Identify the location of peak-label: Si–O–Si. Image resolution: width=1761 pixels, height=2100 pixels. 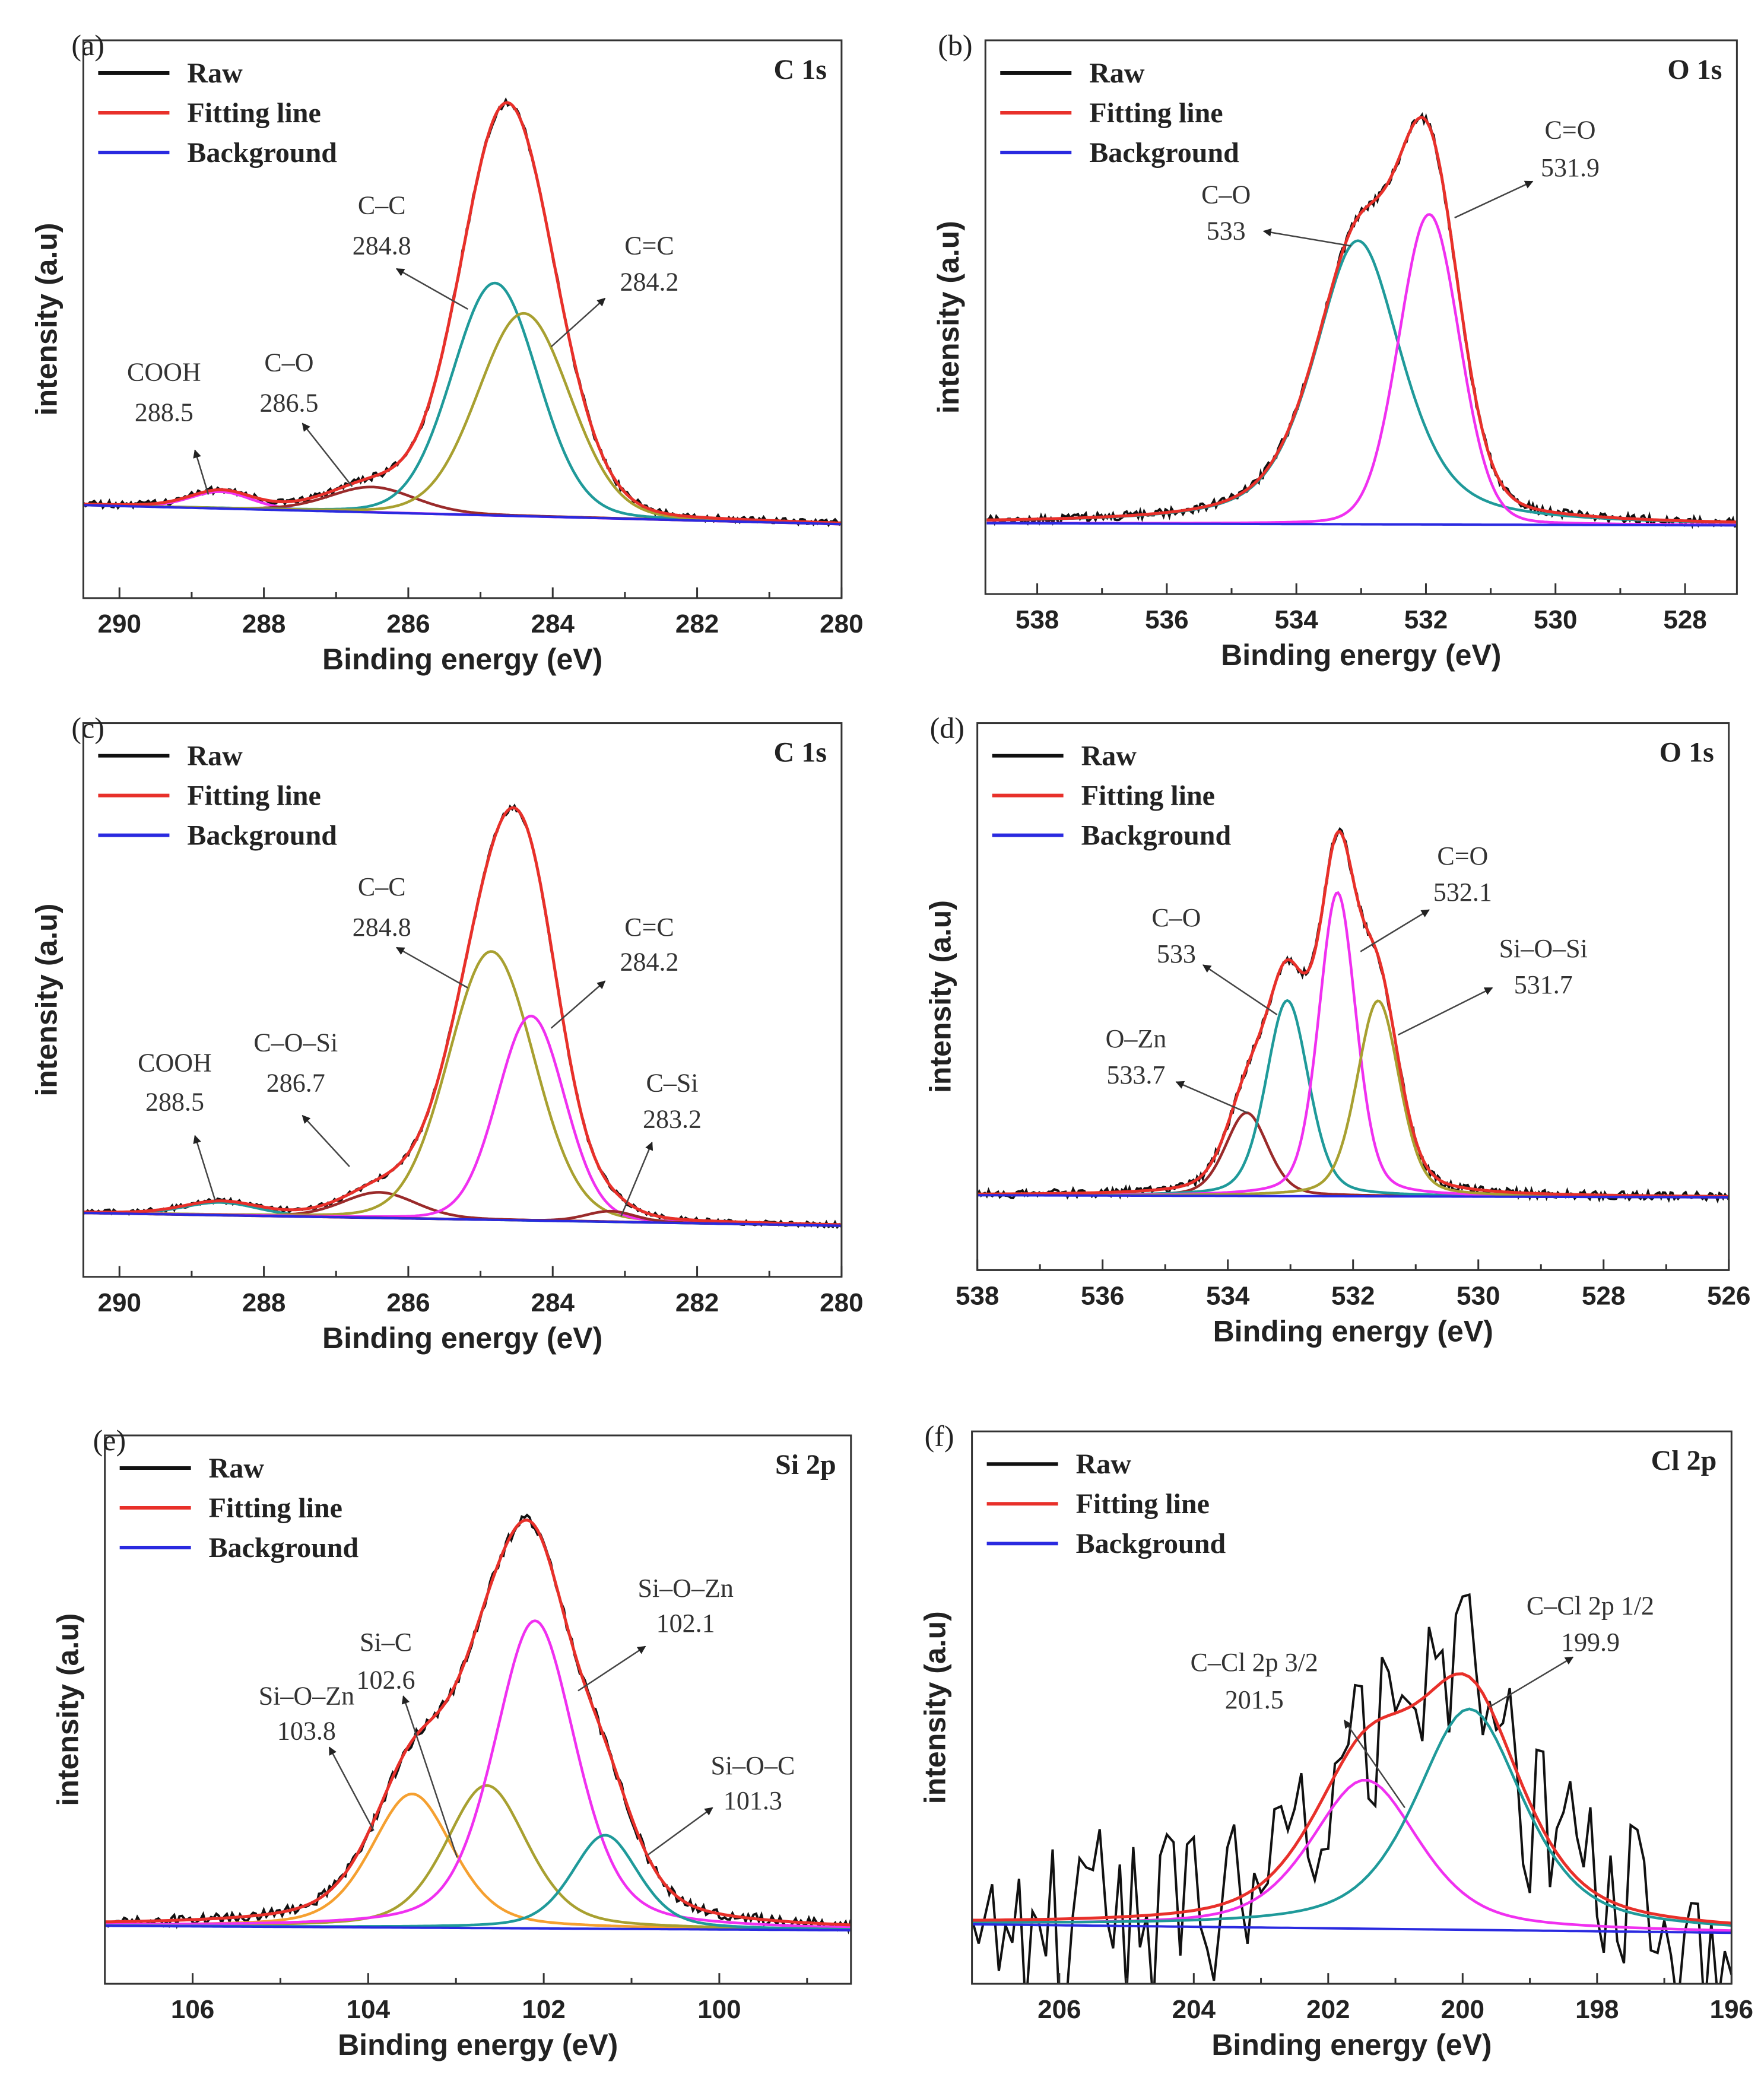
(1544, 948).